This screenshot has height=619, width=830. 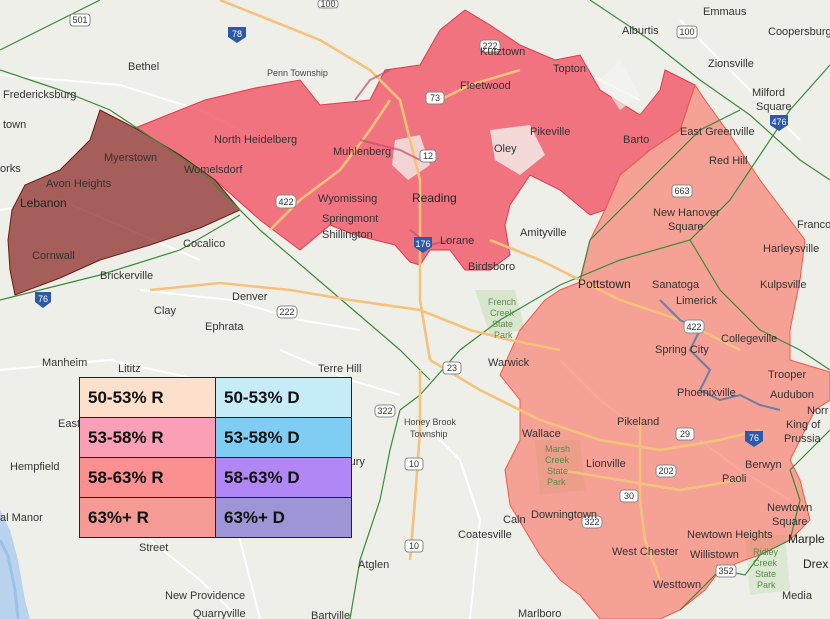 I want to click on svg-text: 10, so click(x=414, y=464).